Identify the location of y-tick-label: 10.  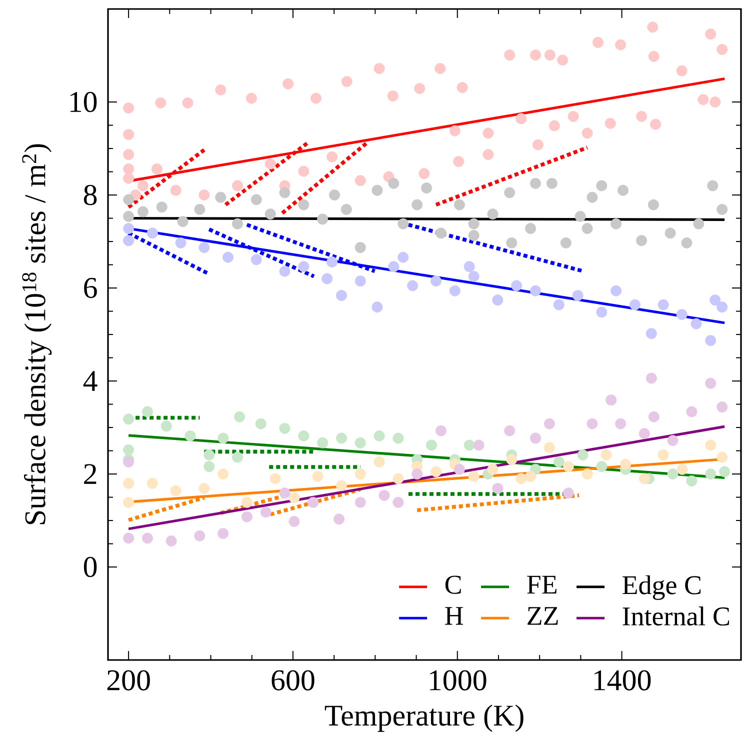
(83, 102).